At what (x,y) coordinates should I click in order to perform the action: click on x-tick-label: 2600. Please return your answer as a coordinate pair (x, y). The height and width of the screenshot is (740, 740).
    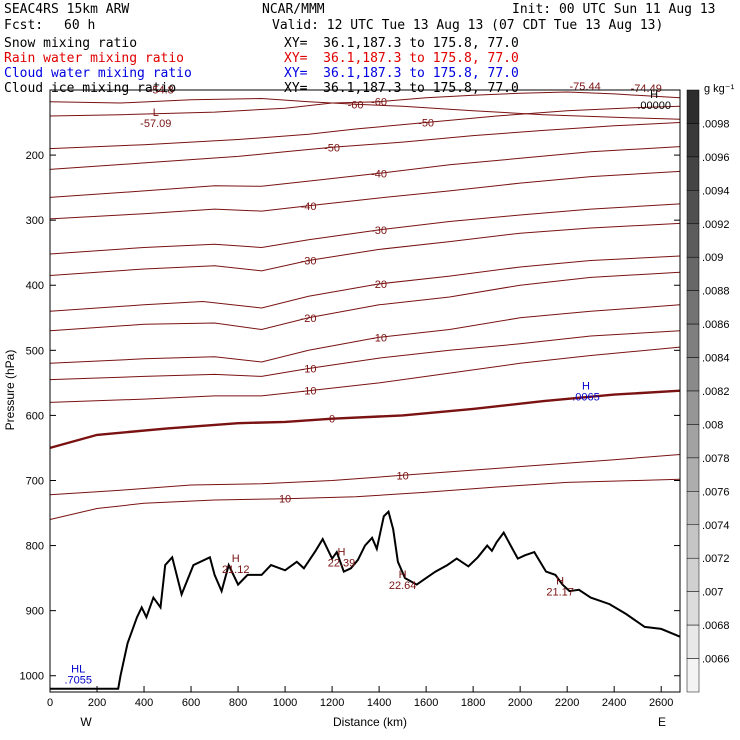
    Looking at the image, I should click on (661, 703).